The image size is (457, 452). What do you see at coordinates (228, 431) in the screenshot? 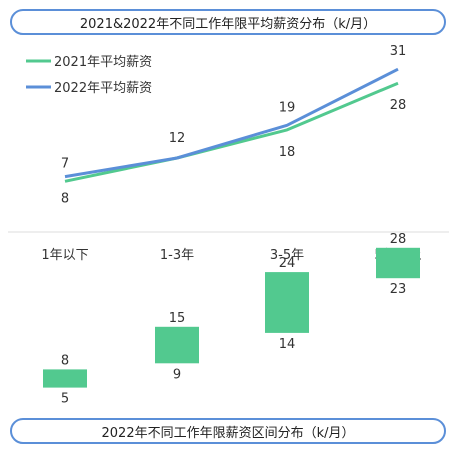
I see `range-chart-title: 2022年不同工作年限薪资区间分布（k/月）` at bounding box center [228, 431].